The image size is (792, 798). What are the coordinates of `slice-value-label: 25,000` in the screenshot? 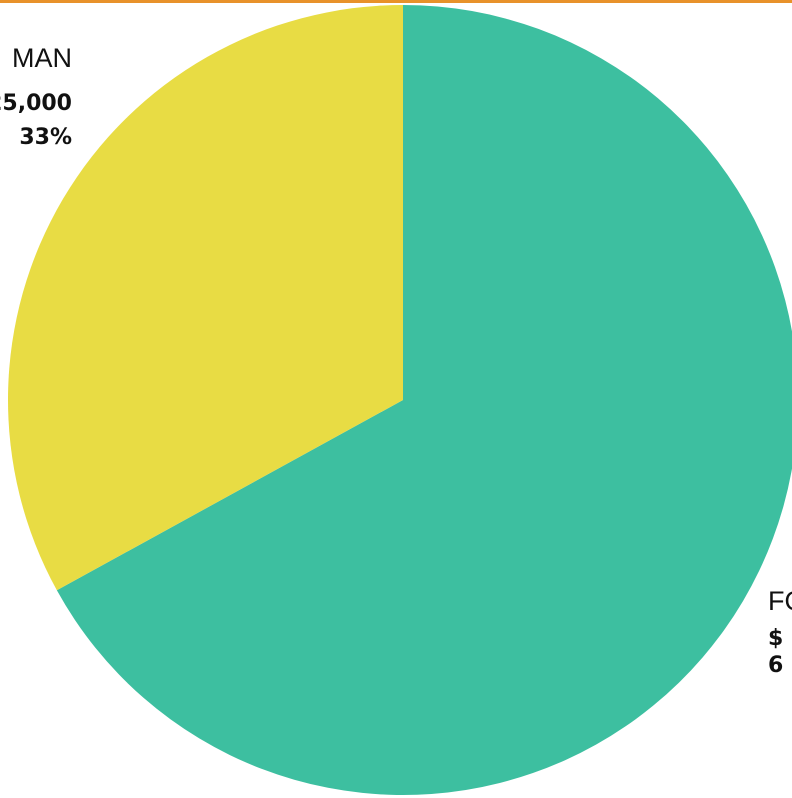 It's located at (36, 103).